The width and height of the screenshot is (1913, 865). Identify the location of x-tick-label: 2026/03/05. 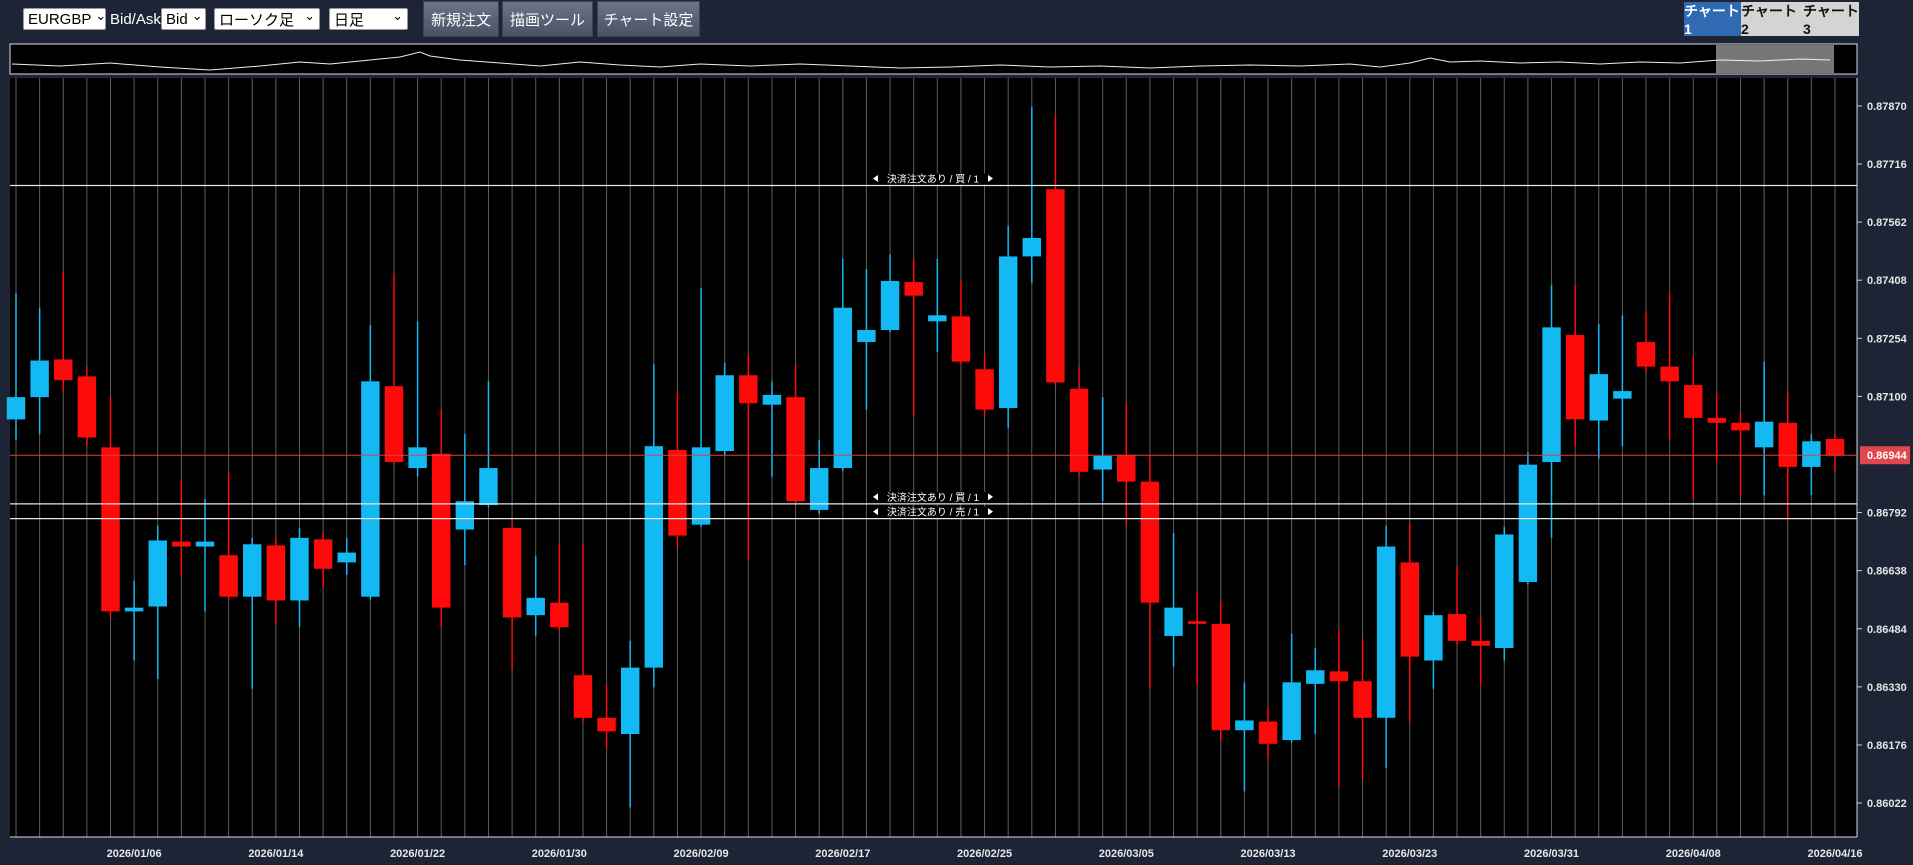
(1126, 854).